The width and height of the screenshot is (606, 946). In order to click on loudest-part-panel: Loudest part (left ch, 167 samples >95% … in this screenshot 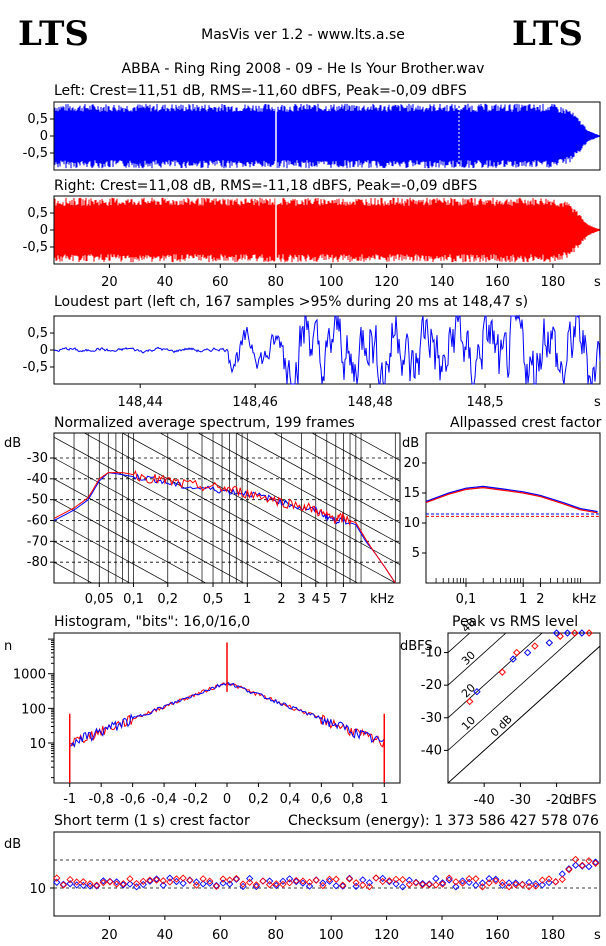, I will do `click(312, 352)`.